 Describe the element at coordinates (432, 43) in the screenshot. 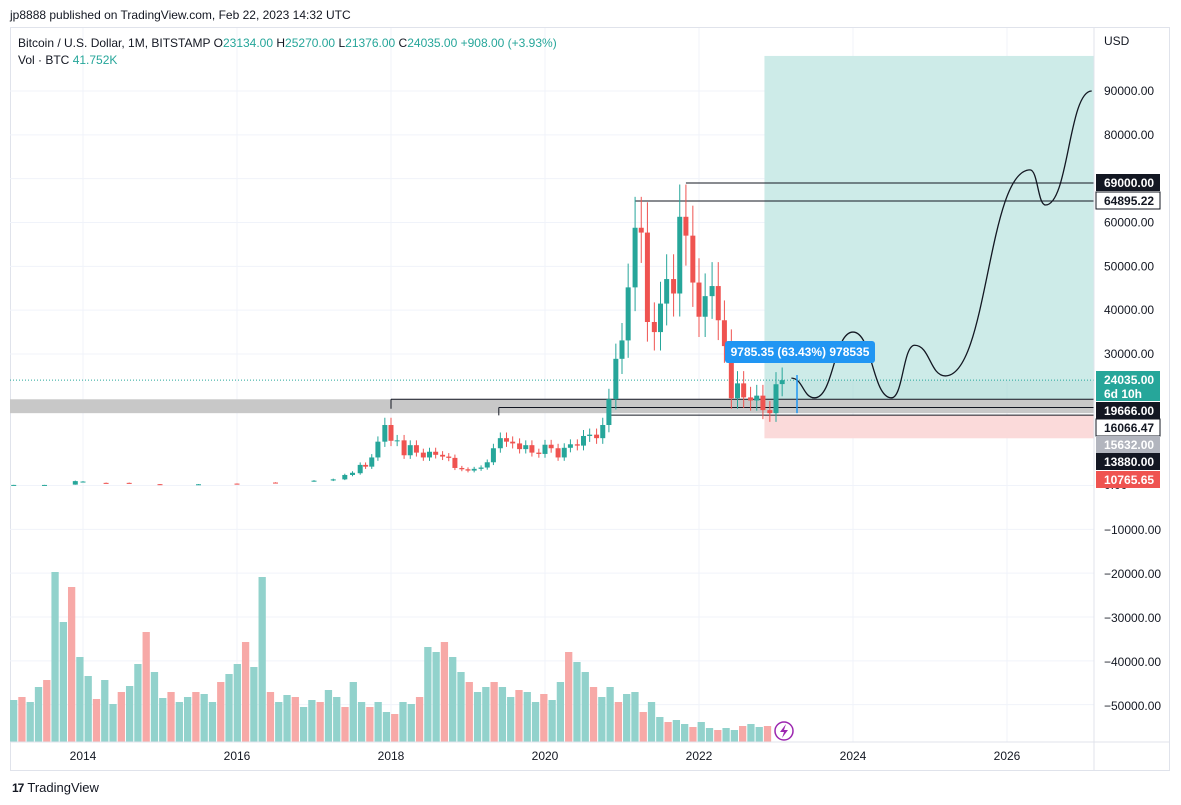

I see `legend-close: 24035.00` at that location.